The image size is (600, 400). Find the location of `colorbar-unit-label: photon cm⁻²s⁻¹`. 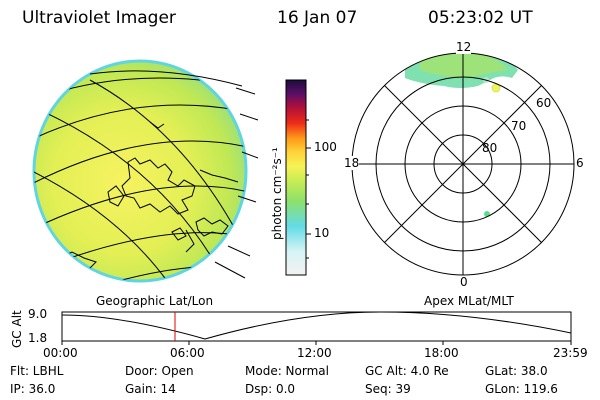

colorbar-unit-label: photon cm⁻²s⁻¹ is located at coordinates (277, 193).